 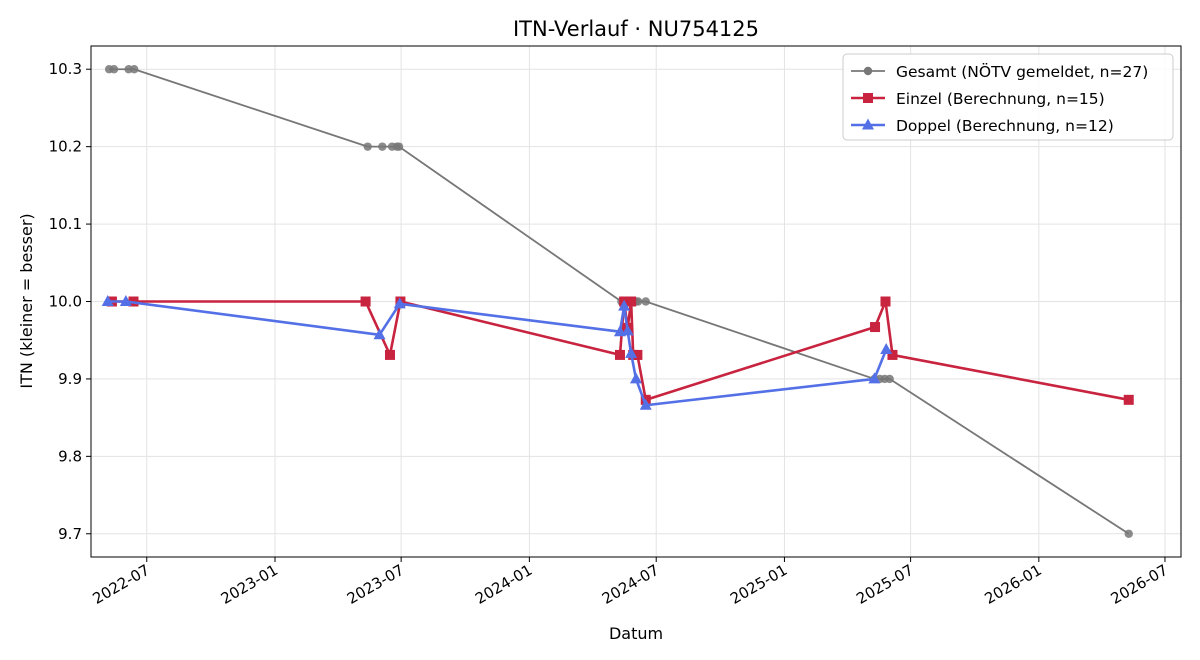 I want to click on y-axis: 9.7 9.8 9.9 10.0 10.1 10.2 10.3, so click(x=70, y=301).